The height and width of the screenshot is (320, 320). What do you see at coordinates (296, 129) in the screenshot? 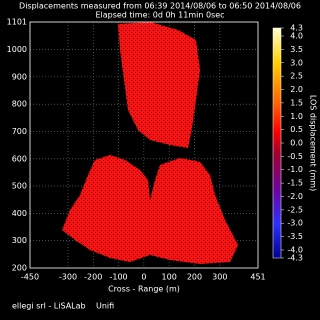
I see `colorbar-tick-label: 0.5` at bounding box center [296, 129].